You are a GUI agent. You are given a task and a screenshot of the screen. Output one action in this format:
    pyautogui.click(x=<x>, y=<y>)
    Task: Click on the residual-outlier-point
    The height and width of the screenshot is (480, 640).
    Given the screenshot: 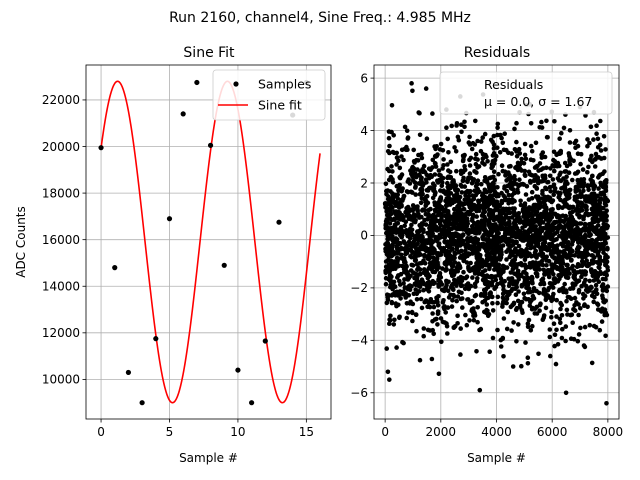 What is the action you would take?
    pyautogui.click(x=513, y=366)
    